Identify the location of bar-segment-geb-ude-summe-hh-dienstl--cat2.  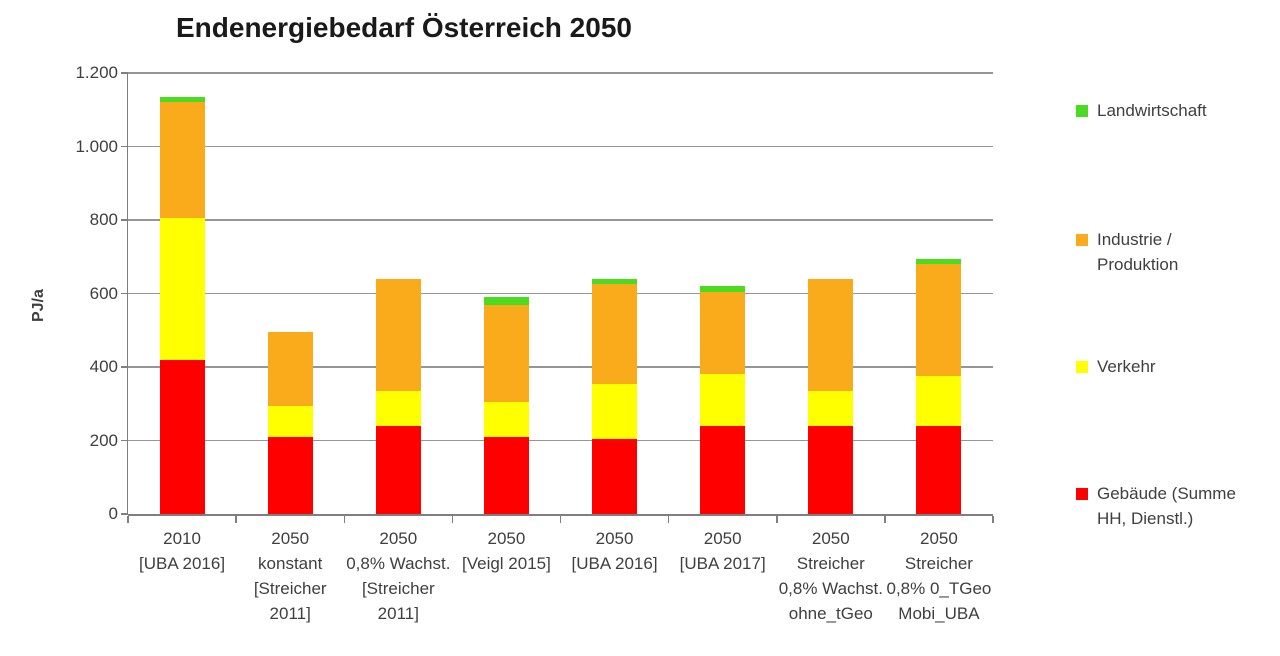
(290, 475).